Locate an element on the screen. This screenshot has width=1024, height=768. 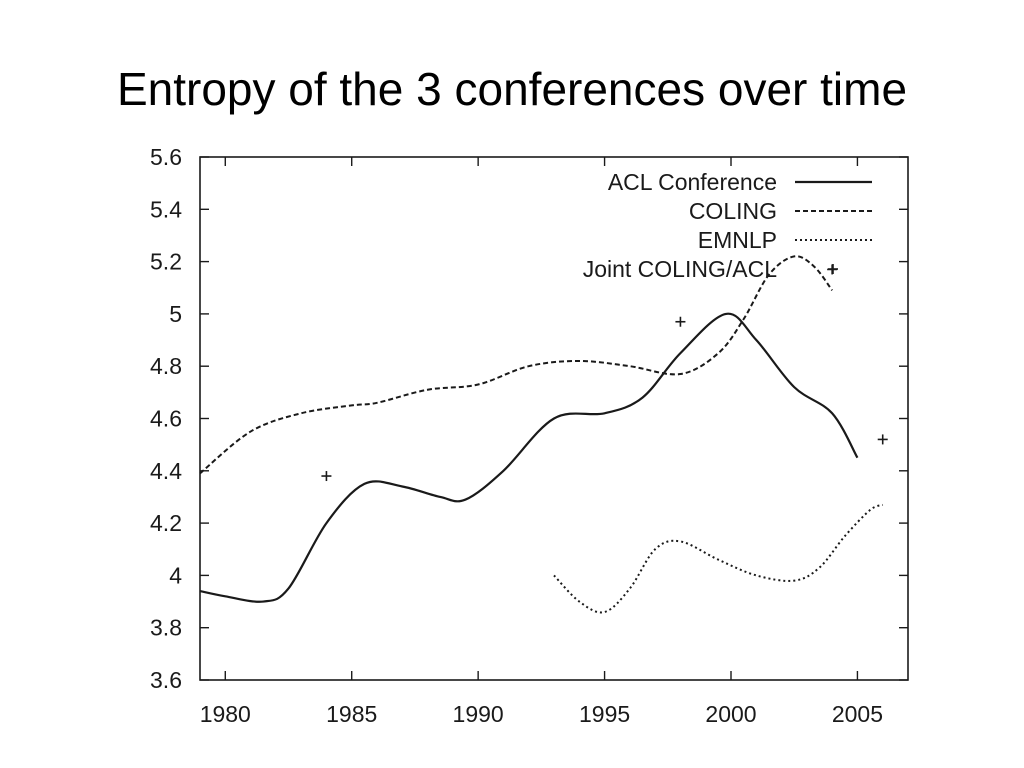
x-tick-label: 1985 is located at coordinates (351, 714).